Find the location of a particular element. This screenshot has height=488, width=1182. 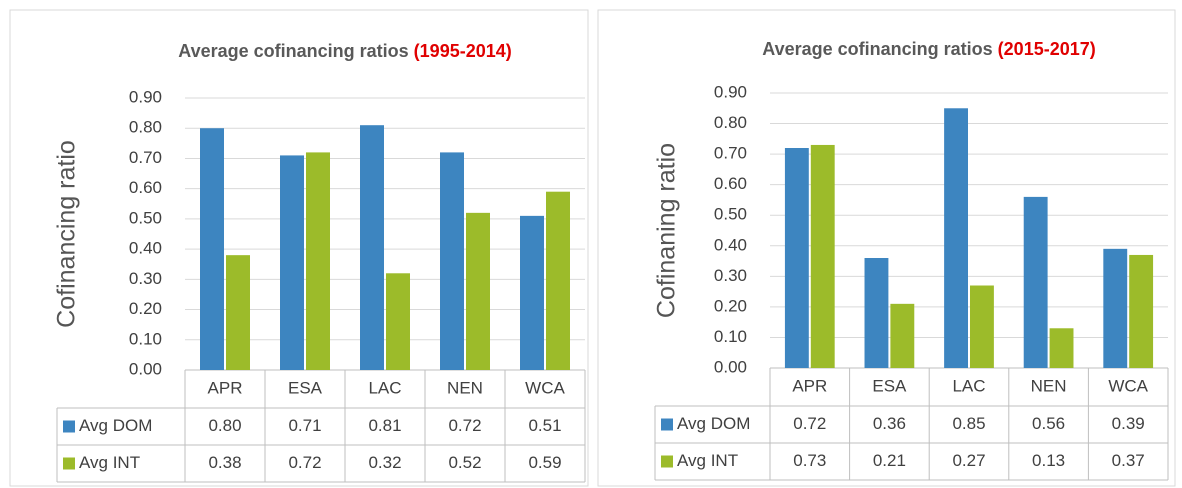

y-axis-title: Cofinaning ratio is located at coordinates (667, 230).